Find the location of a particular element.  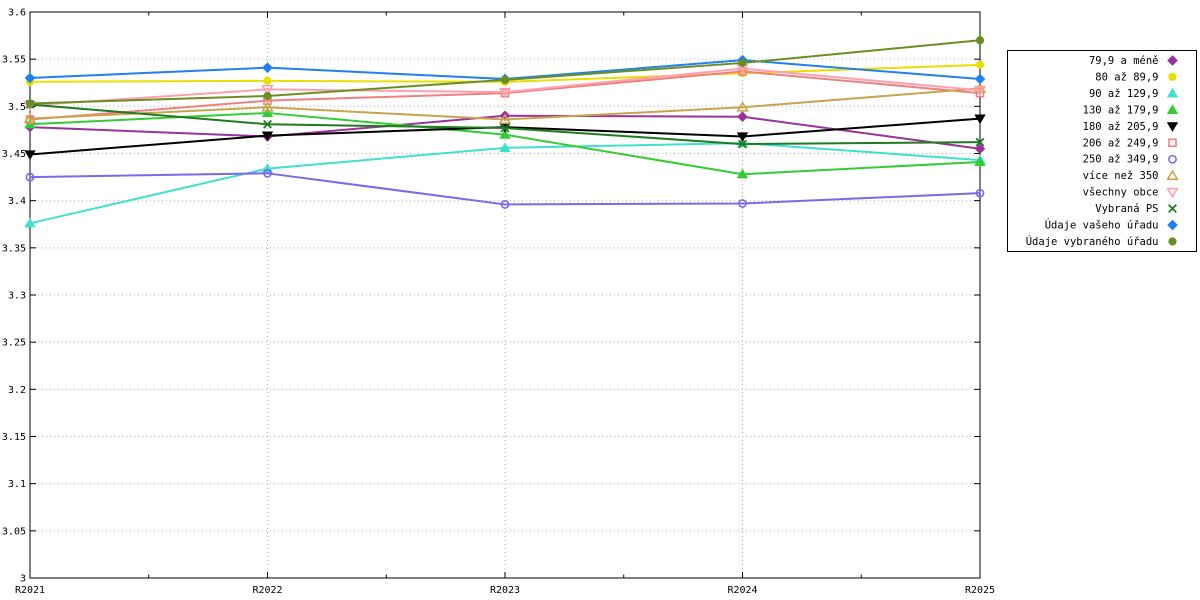

legend-box is located at coordinates (1102, 151).